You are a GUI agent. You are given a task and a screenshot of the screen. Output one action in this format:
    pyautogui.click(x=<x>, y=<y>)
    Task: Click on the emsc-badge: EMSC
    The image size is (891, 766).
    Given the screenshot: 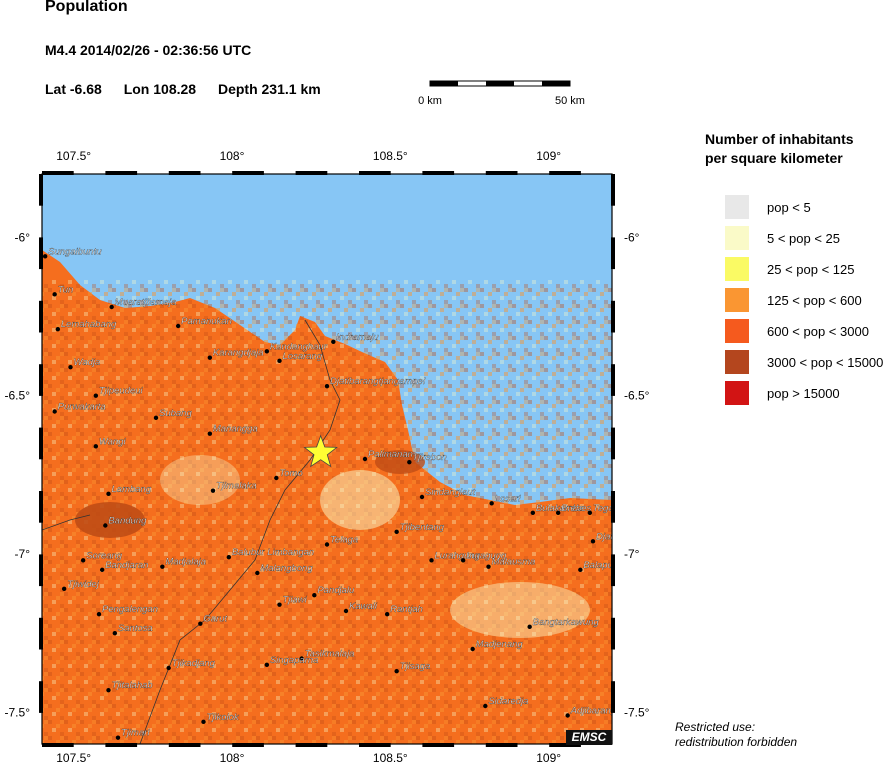 What is the action you would take?
    pyautogui.click(x=589, y=737)
    